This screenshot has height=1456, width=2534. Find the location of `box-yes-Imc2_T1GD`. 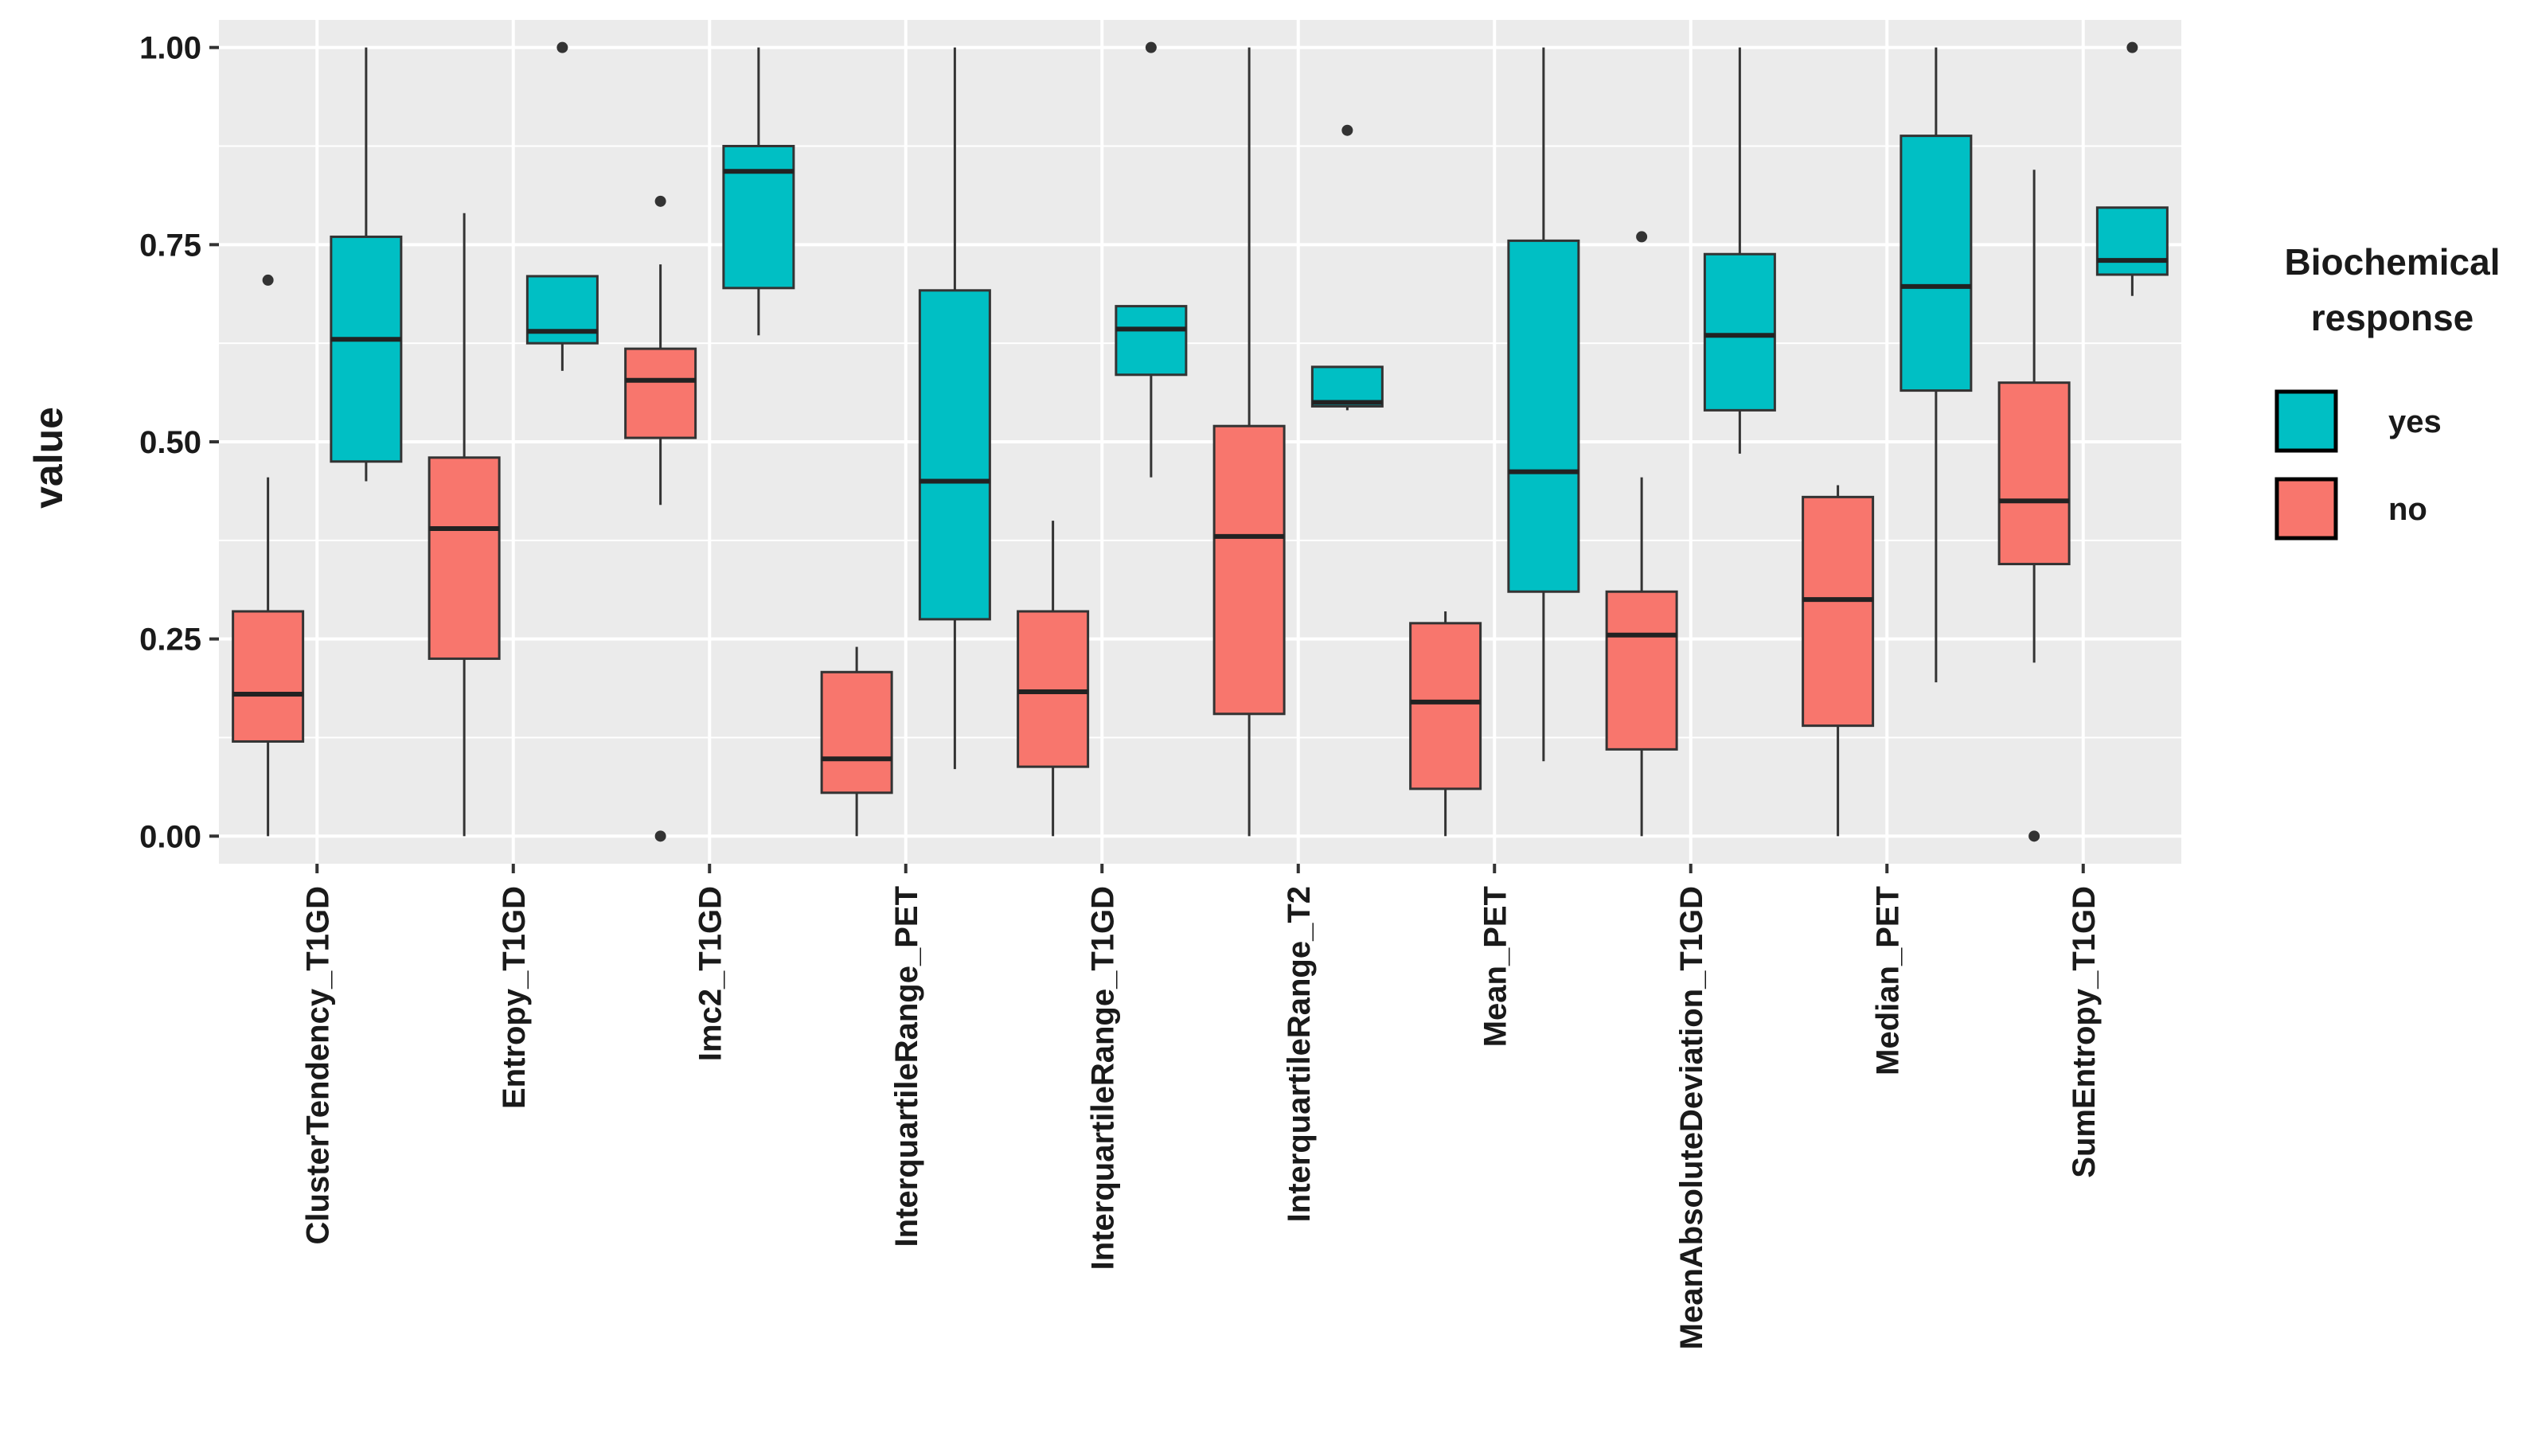

box-yes-Imc2_T1GD is located at coordinates (758, 191).